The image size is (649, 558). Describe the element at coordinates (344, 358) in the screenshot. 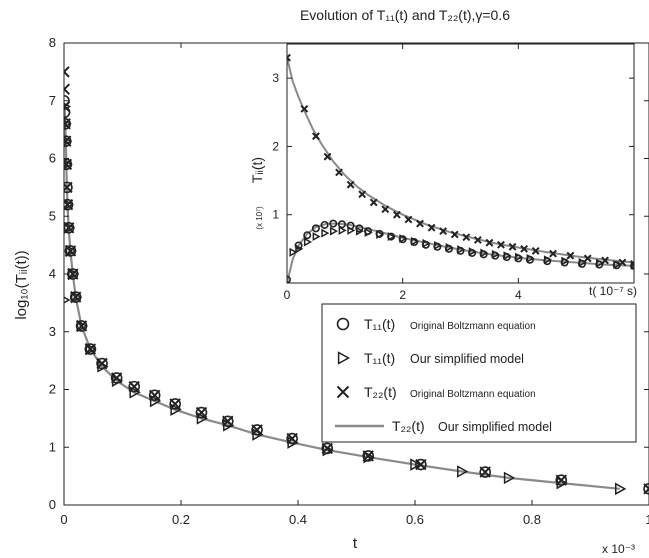

I see `legend-marker-triangle-right` at that location.